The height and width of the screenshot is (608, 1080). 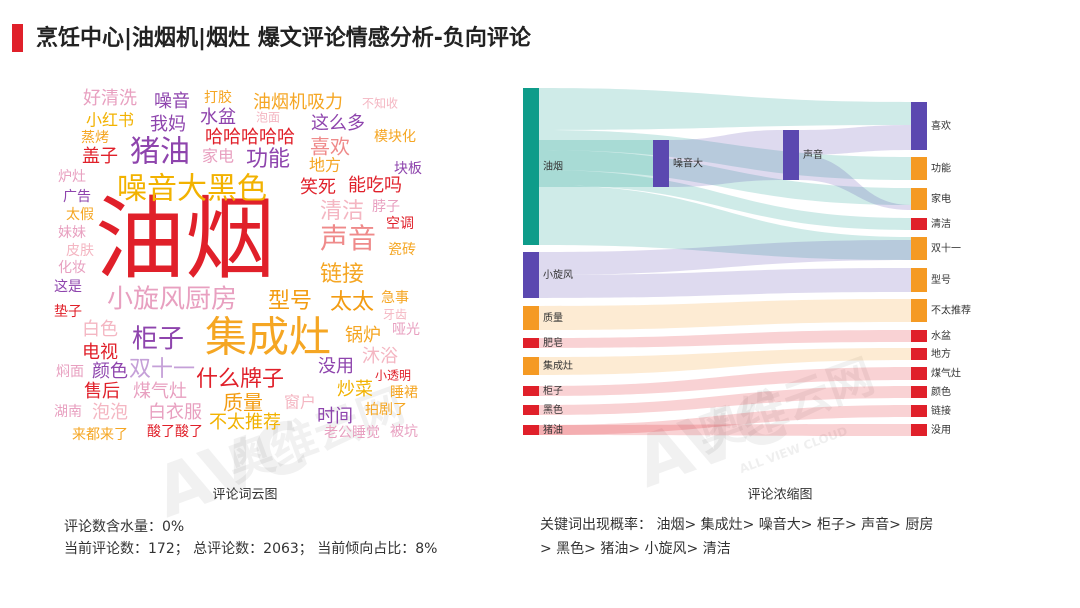 What do you see at coordinates (80, 251) in the screenshot?
I see `cloud-word: 皮肤` at bounding box center [80, 251].